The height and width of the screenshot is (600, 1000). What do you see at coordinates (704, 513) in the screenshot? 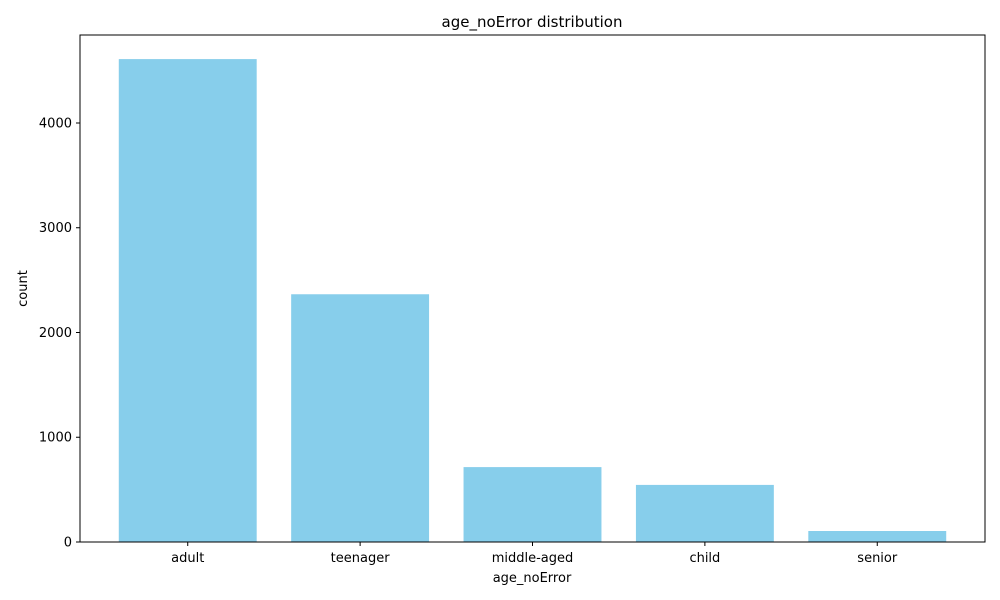
I see `bar-child` at bounding box center [704, 513].